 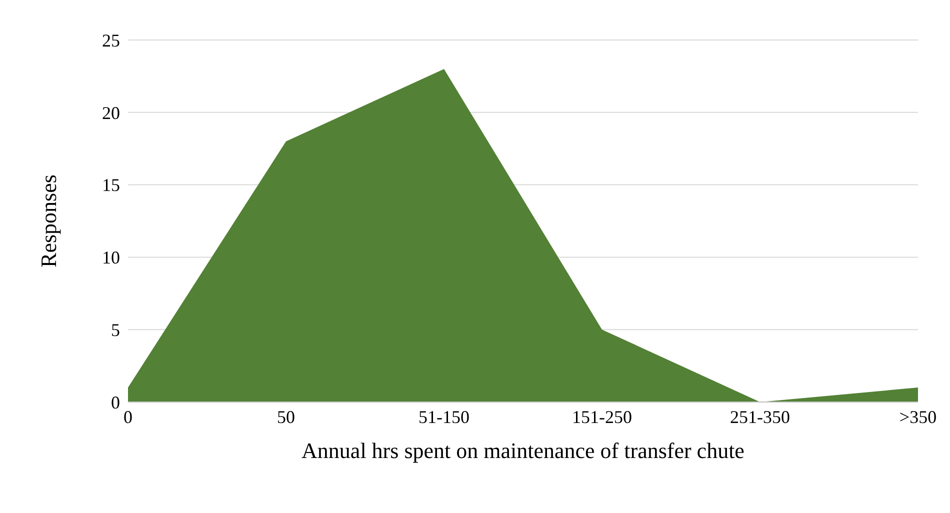 I want to click on y-tick-label: 5, so click(x=115, y=330).